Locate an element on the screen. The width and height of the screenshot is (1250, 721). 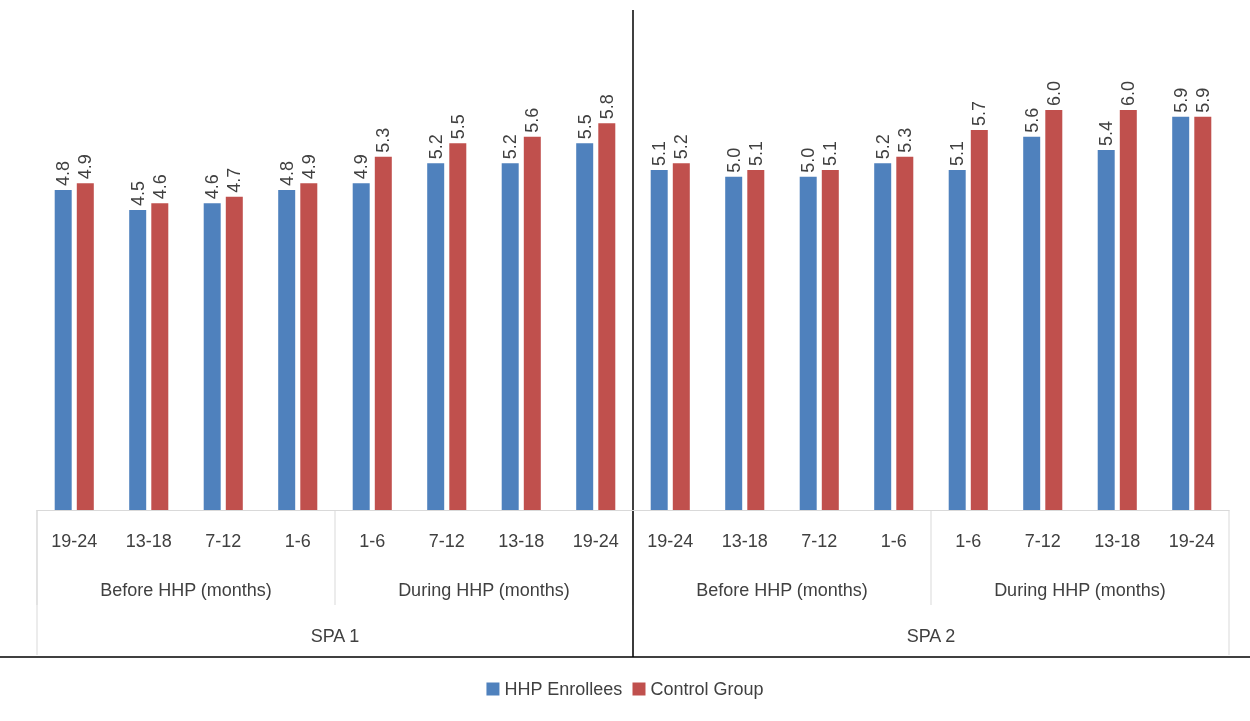
data-label: 5.4 is located at coordinates (1106, 133).